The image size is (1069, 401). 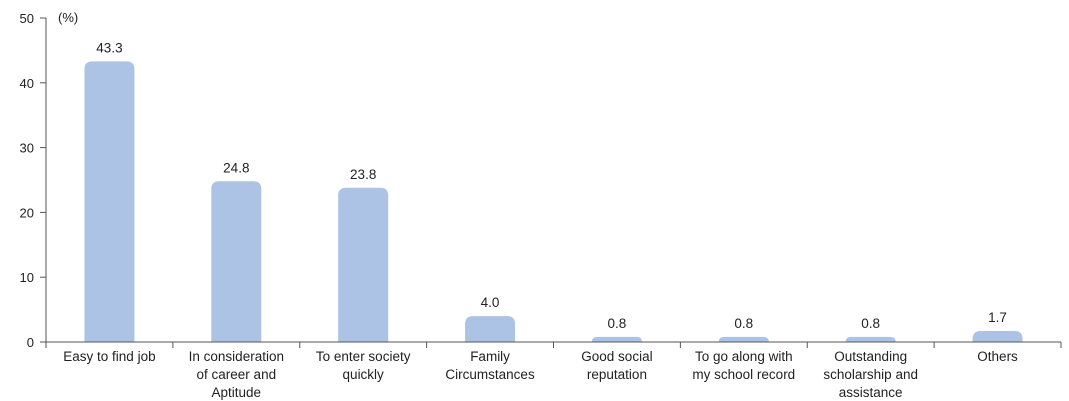 I want to click on x-category-label: Easy to find job, so click(x=109, y=356).